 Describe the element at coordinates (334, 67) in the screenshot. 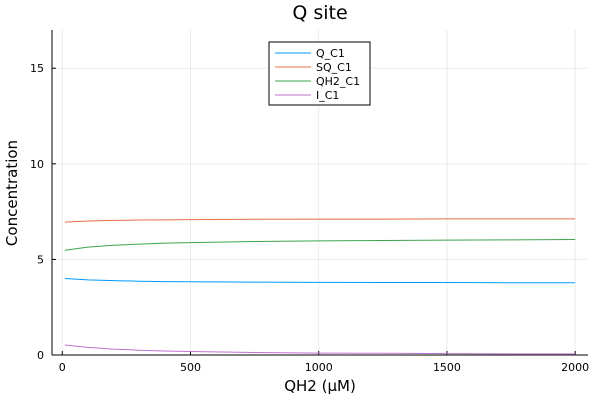

I see `legend-label: SQ_C1` at that location.